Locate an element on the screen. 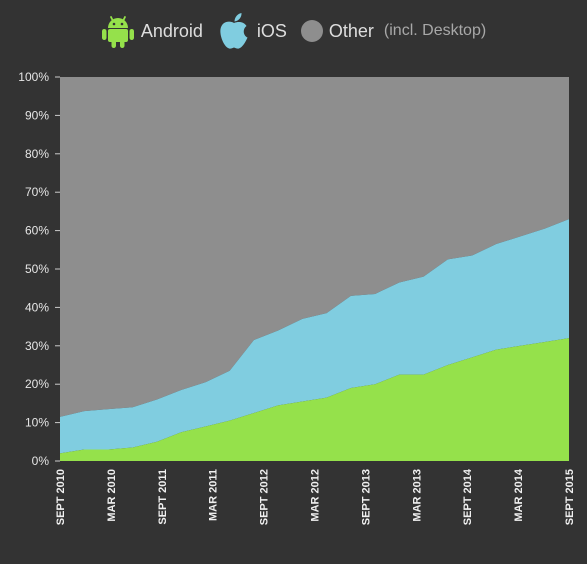 The width and height of the screenshot is (587, 564). y-tick-label: 20% is located at coordinates (37, 384).